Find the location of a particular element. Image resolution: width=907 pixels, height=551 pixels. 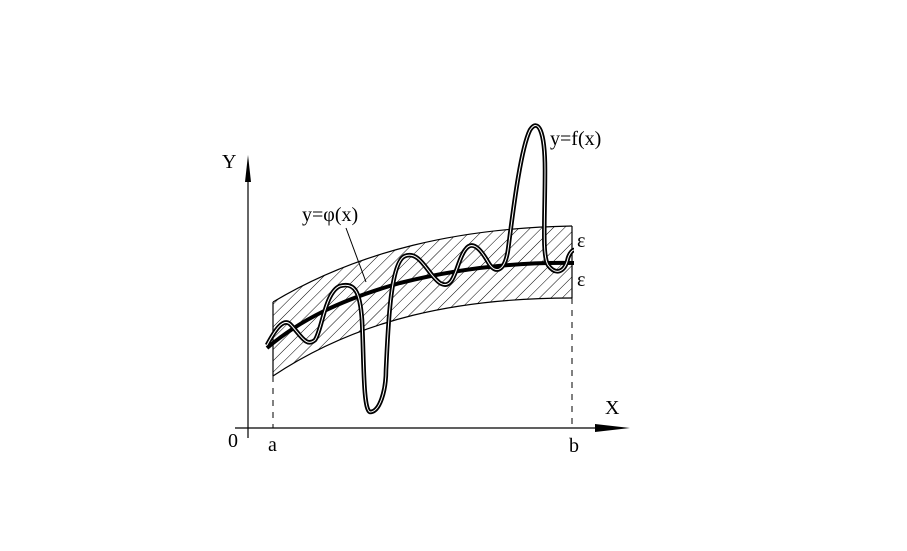

phi-leader is located at coordinates (356, 255).